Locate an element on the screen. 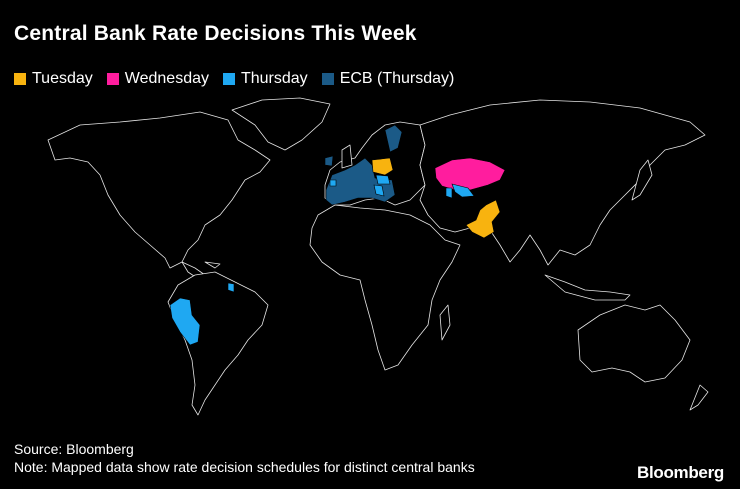  source-note: Source: Bloomberg is located at coordinates (74, 449).